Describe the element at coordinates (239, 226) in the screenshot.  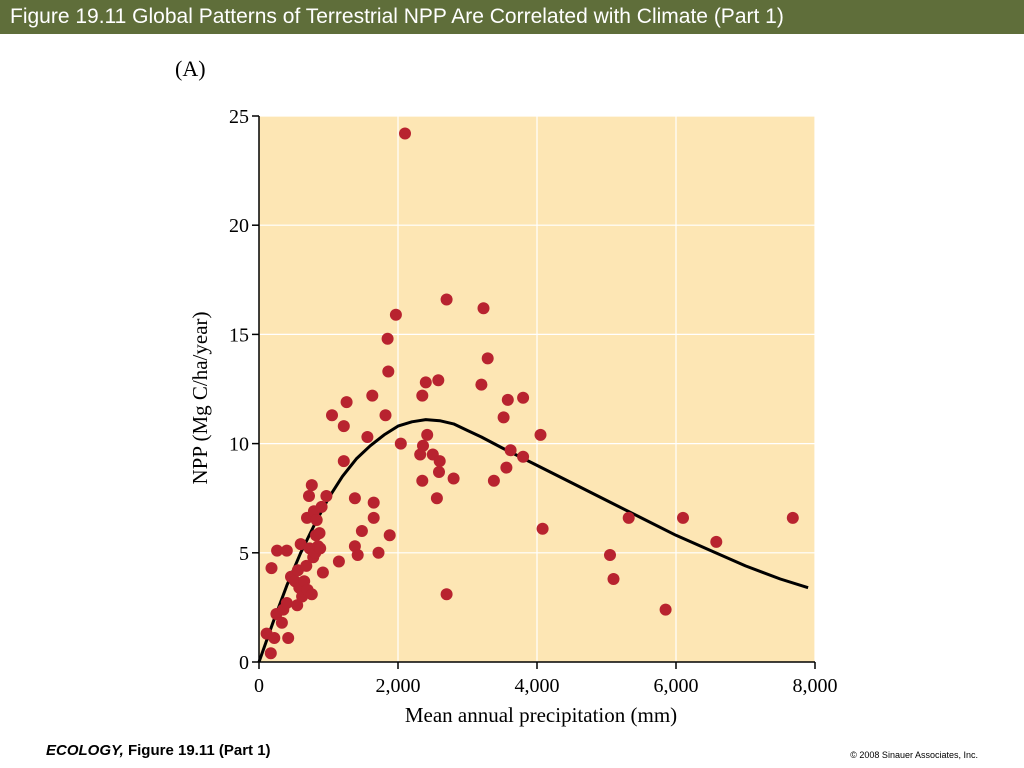
I see `y-tick-label: 20` at that location.